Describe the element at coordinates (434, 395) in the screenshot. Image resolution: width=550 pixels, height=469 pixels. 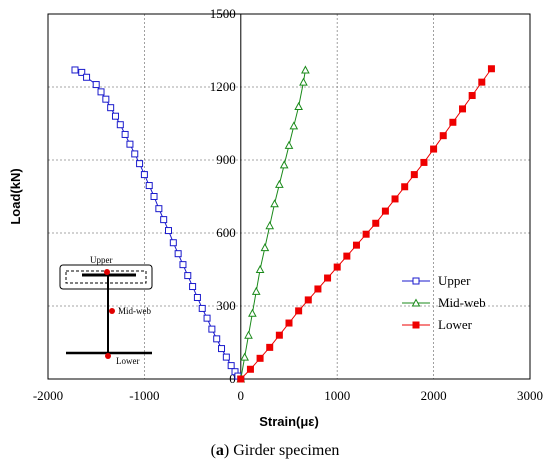
I see `x-tick-label: 2000` at that location.